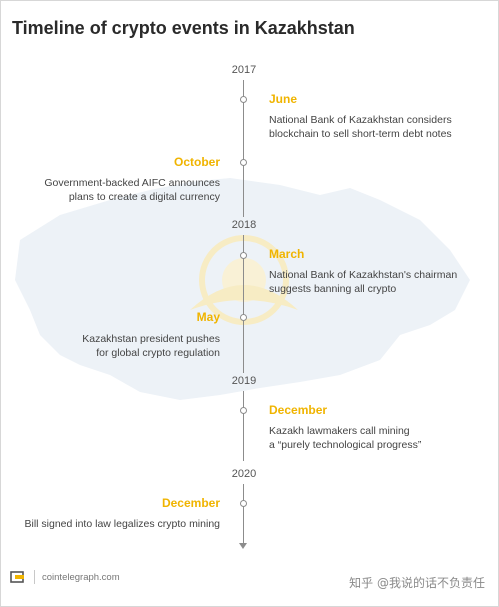 The image size is (499, 607). What do you see at coordinates (417, 583) in the screenshot?
I see `watermark: 知乎 @我说的话不负责任` at bounding box center [417, 583].